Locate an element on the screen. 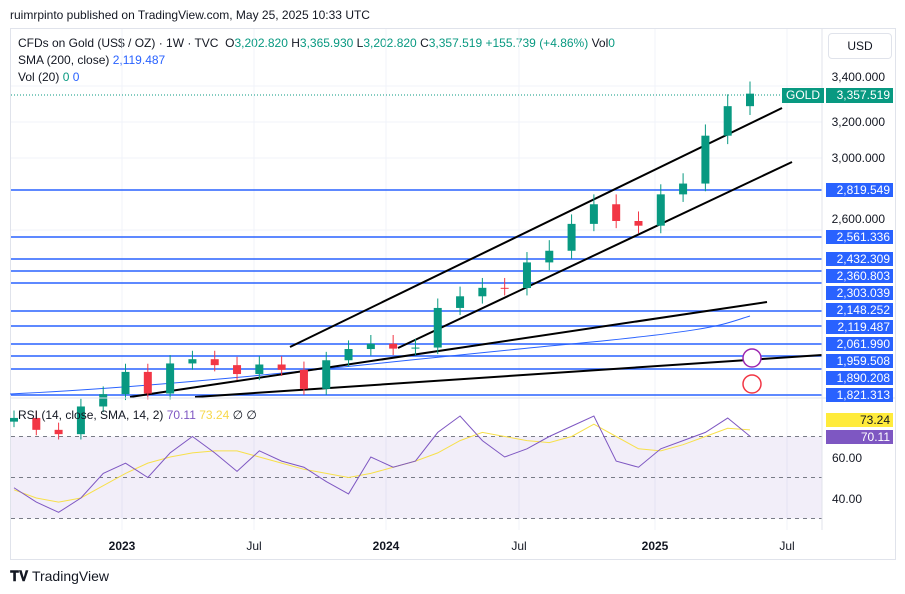 This screenshot has width=905, height=594. time-axis-jul-2023: Jul is located at coordinates (254, 546).